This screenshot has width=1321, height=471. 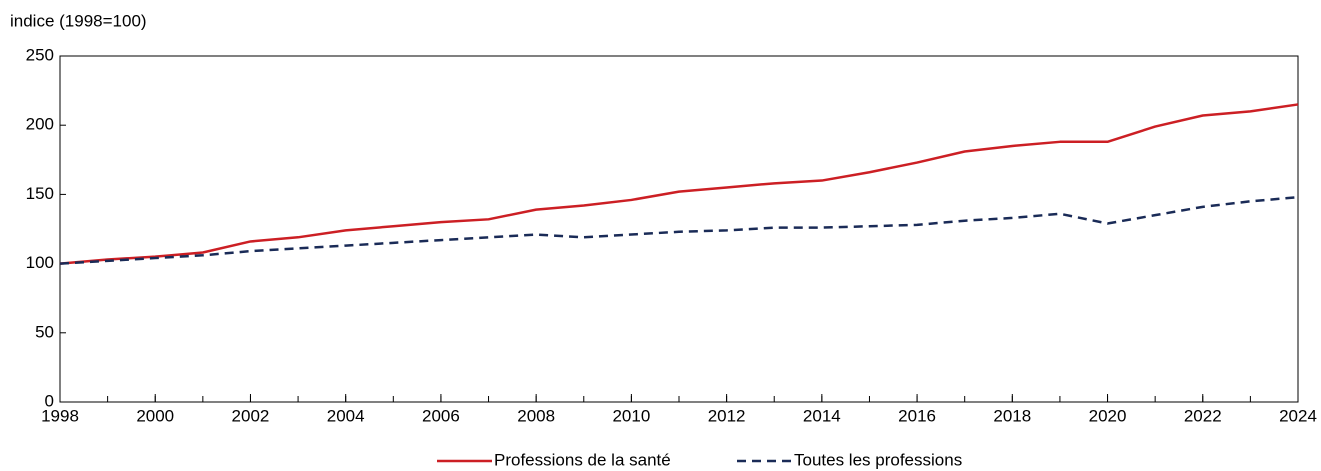 I want to click on x-tick-label: 2004, so click(x=346, y=415).